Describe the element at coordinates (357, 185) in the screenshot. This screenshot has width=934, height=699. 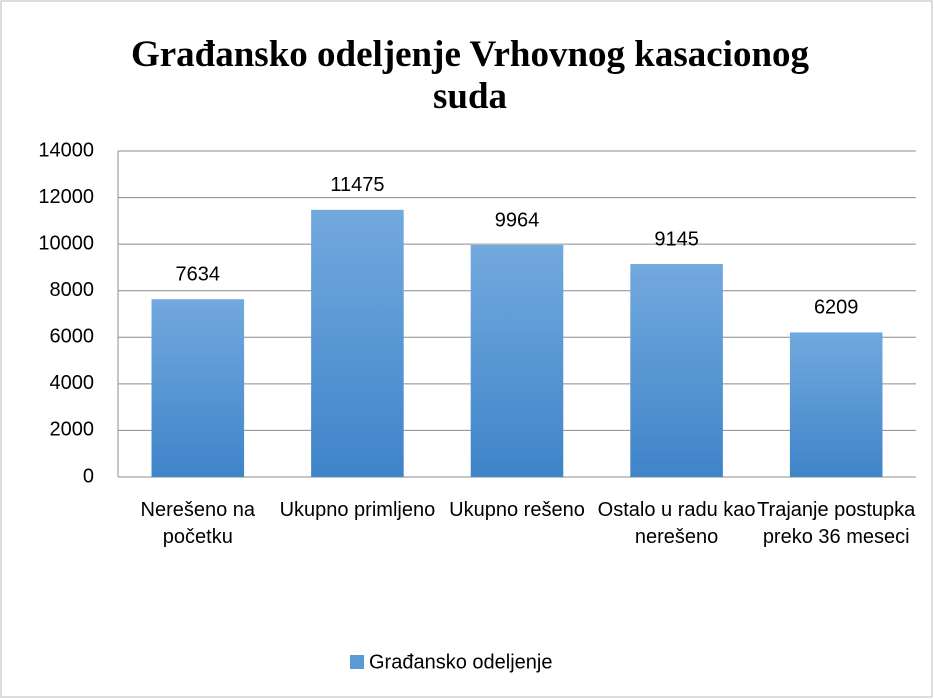
I see `data-label: 11475` at that location.